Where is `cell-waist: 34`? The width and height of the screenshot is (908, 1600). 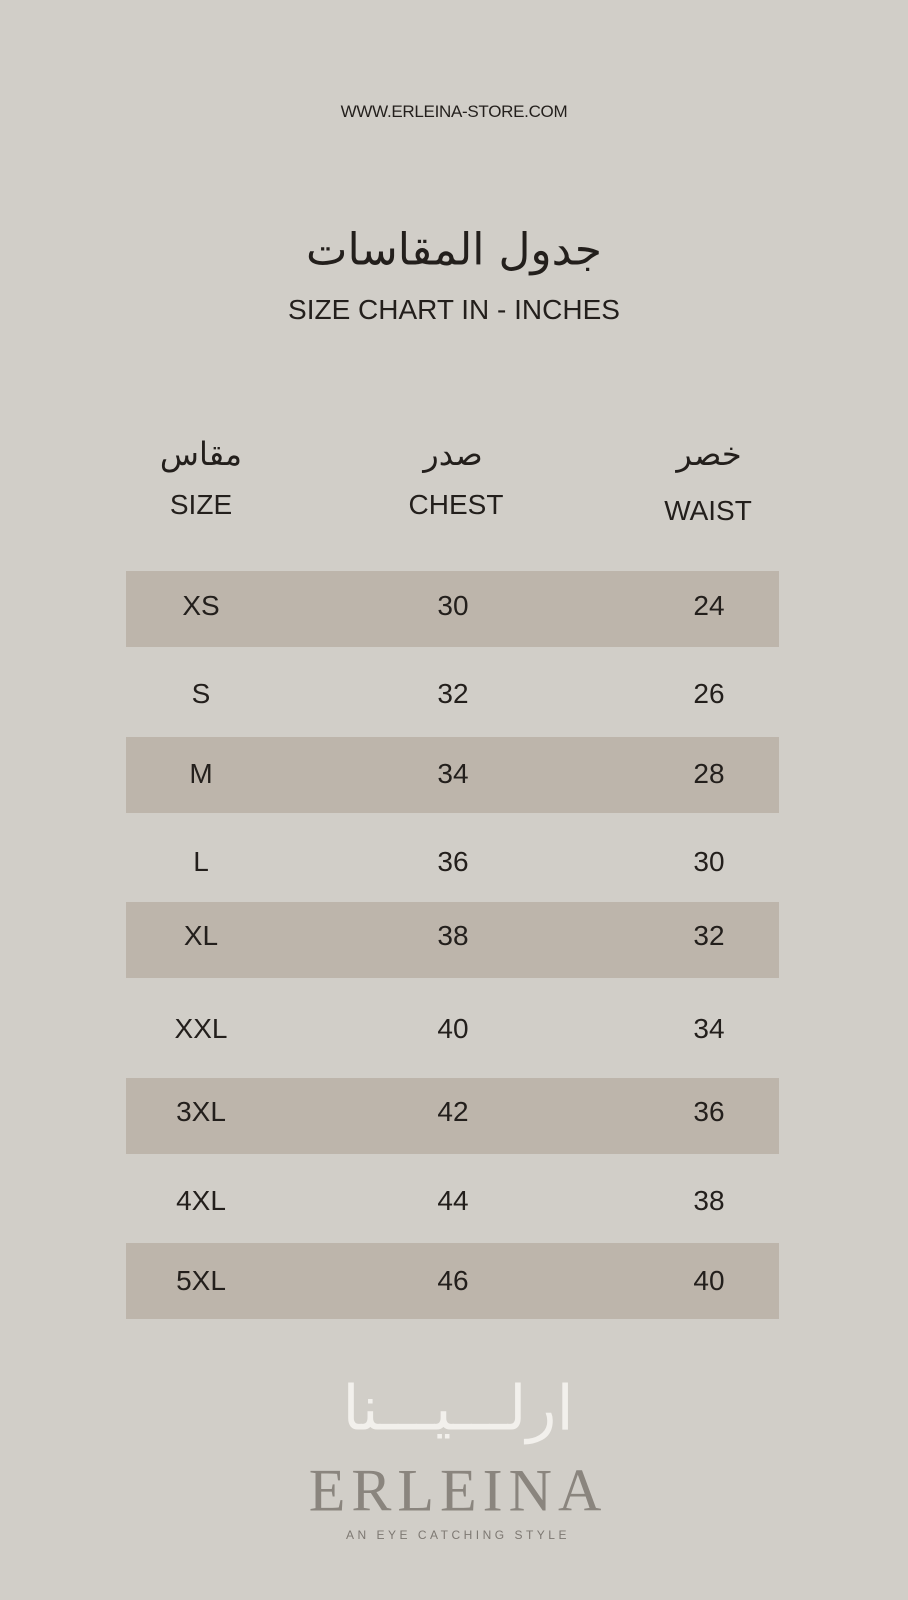
cell-waist: 34 is located at coordinates (709, 1028).